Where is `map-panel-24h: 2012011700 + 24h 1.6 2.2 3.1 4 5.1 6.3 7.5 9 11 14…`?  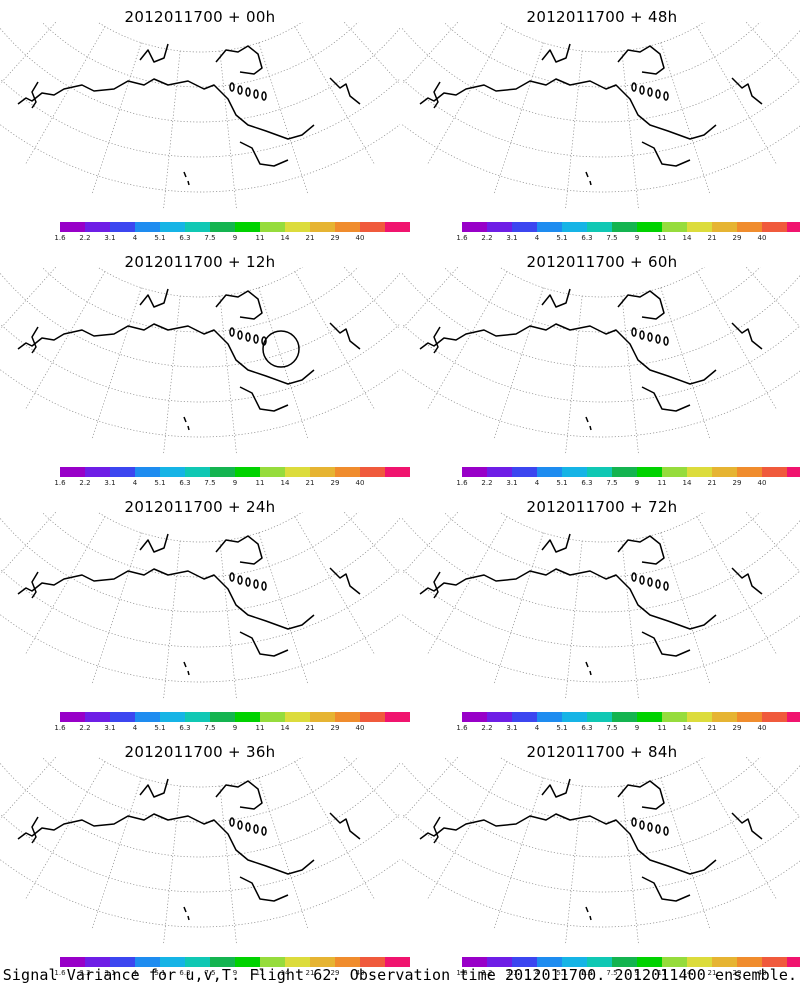
map-panel-24h: 2012011700 + 24h 1.6 2.2 3.1 4 5.1 6.3 7.5 9 11 14… is located at coordinates (205, 612).